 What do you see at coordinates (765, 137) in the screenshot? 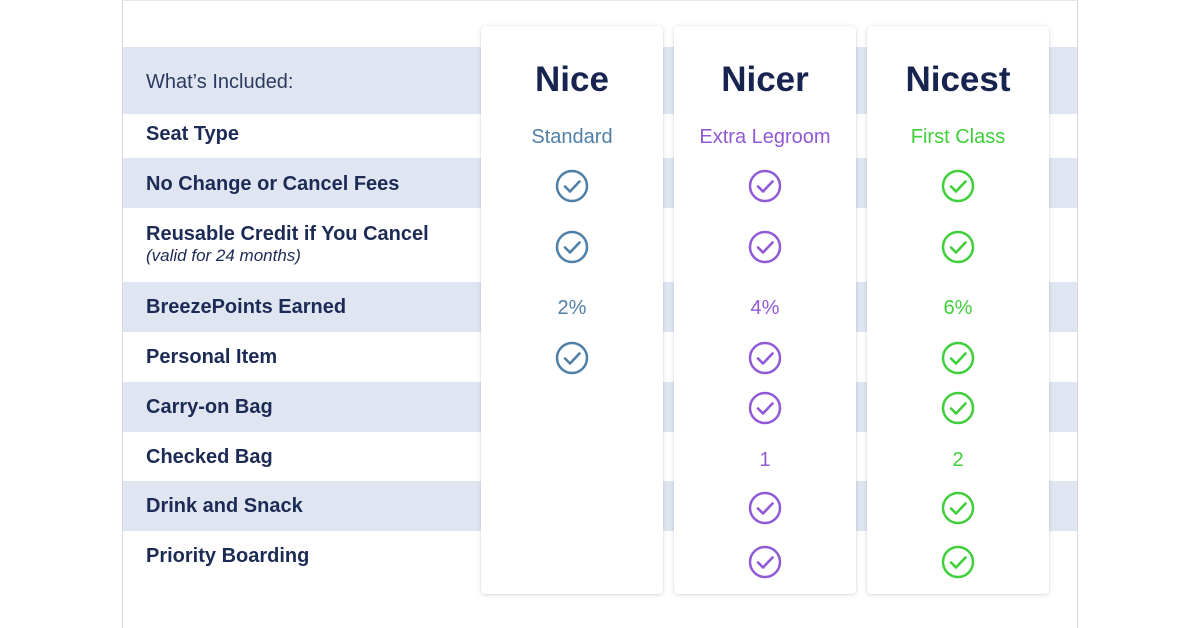
I see `seat-type-nicer: Extra Legroom` at bounding box center [765, 137].